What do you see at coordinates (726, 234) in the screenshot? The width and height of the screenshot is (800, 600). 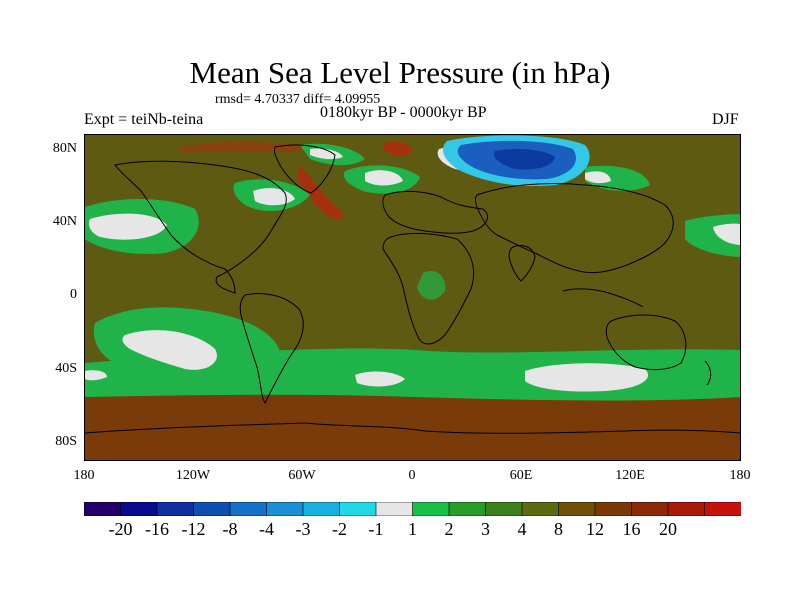 I see `anomaly-white-north-east-pacific` at bounding box center [726, 234].